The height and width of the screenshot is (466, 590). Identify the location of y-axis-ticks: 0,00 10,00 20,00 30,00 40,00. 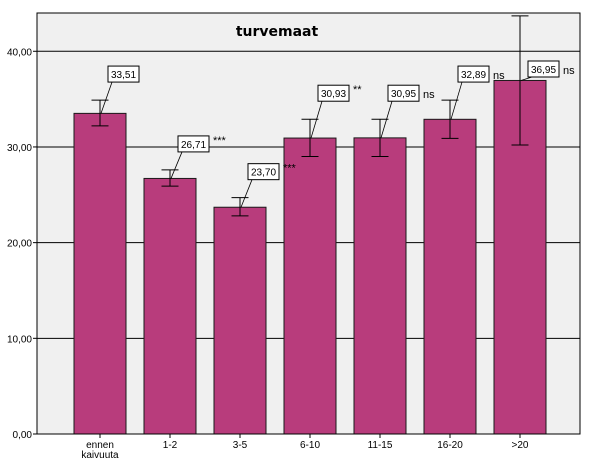
(22, 244).